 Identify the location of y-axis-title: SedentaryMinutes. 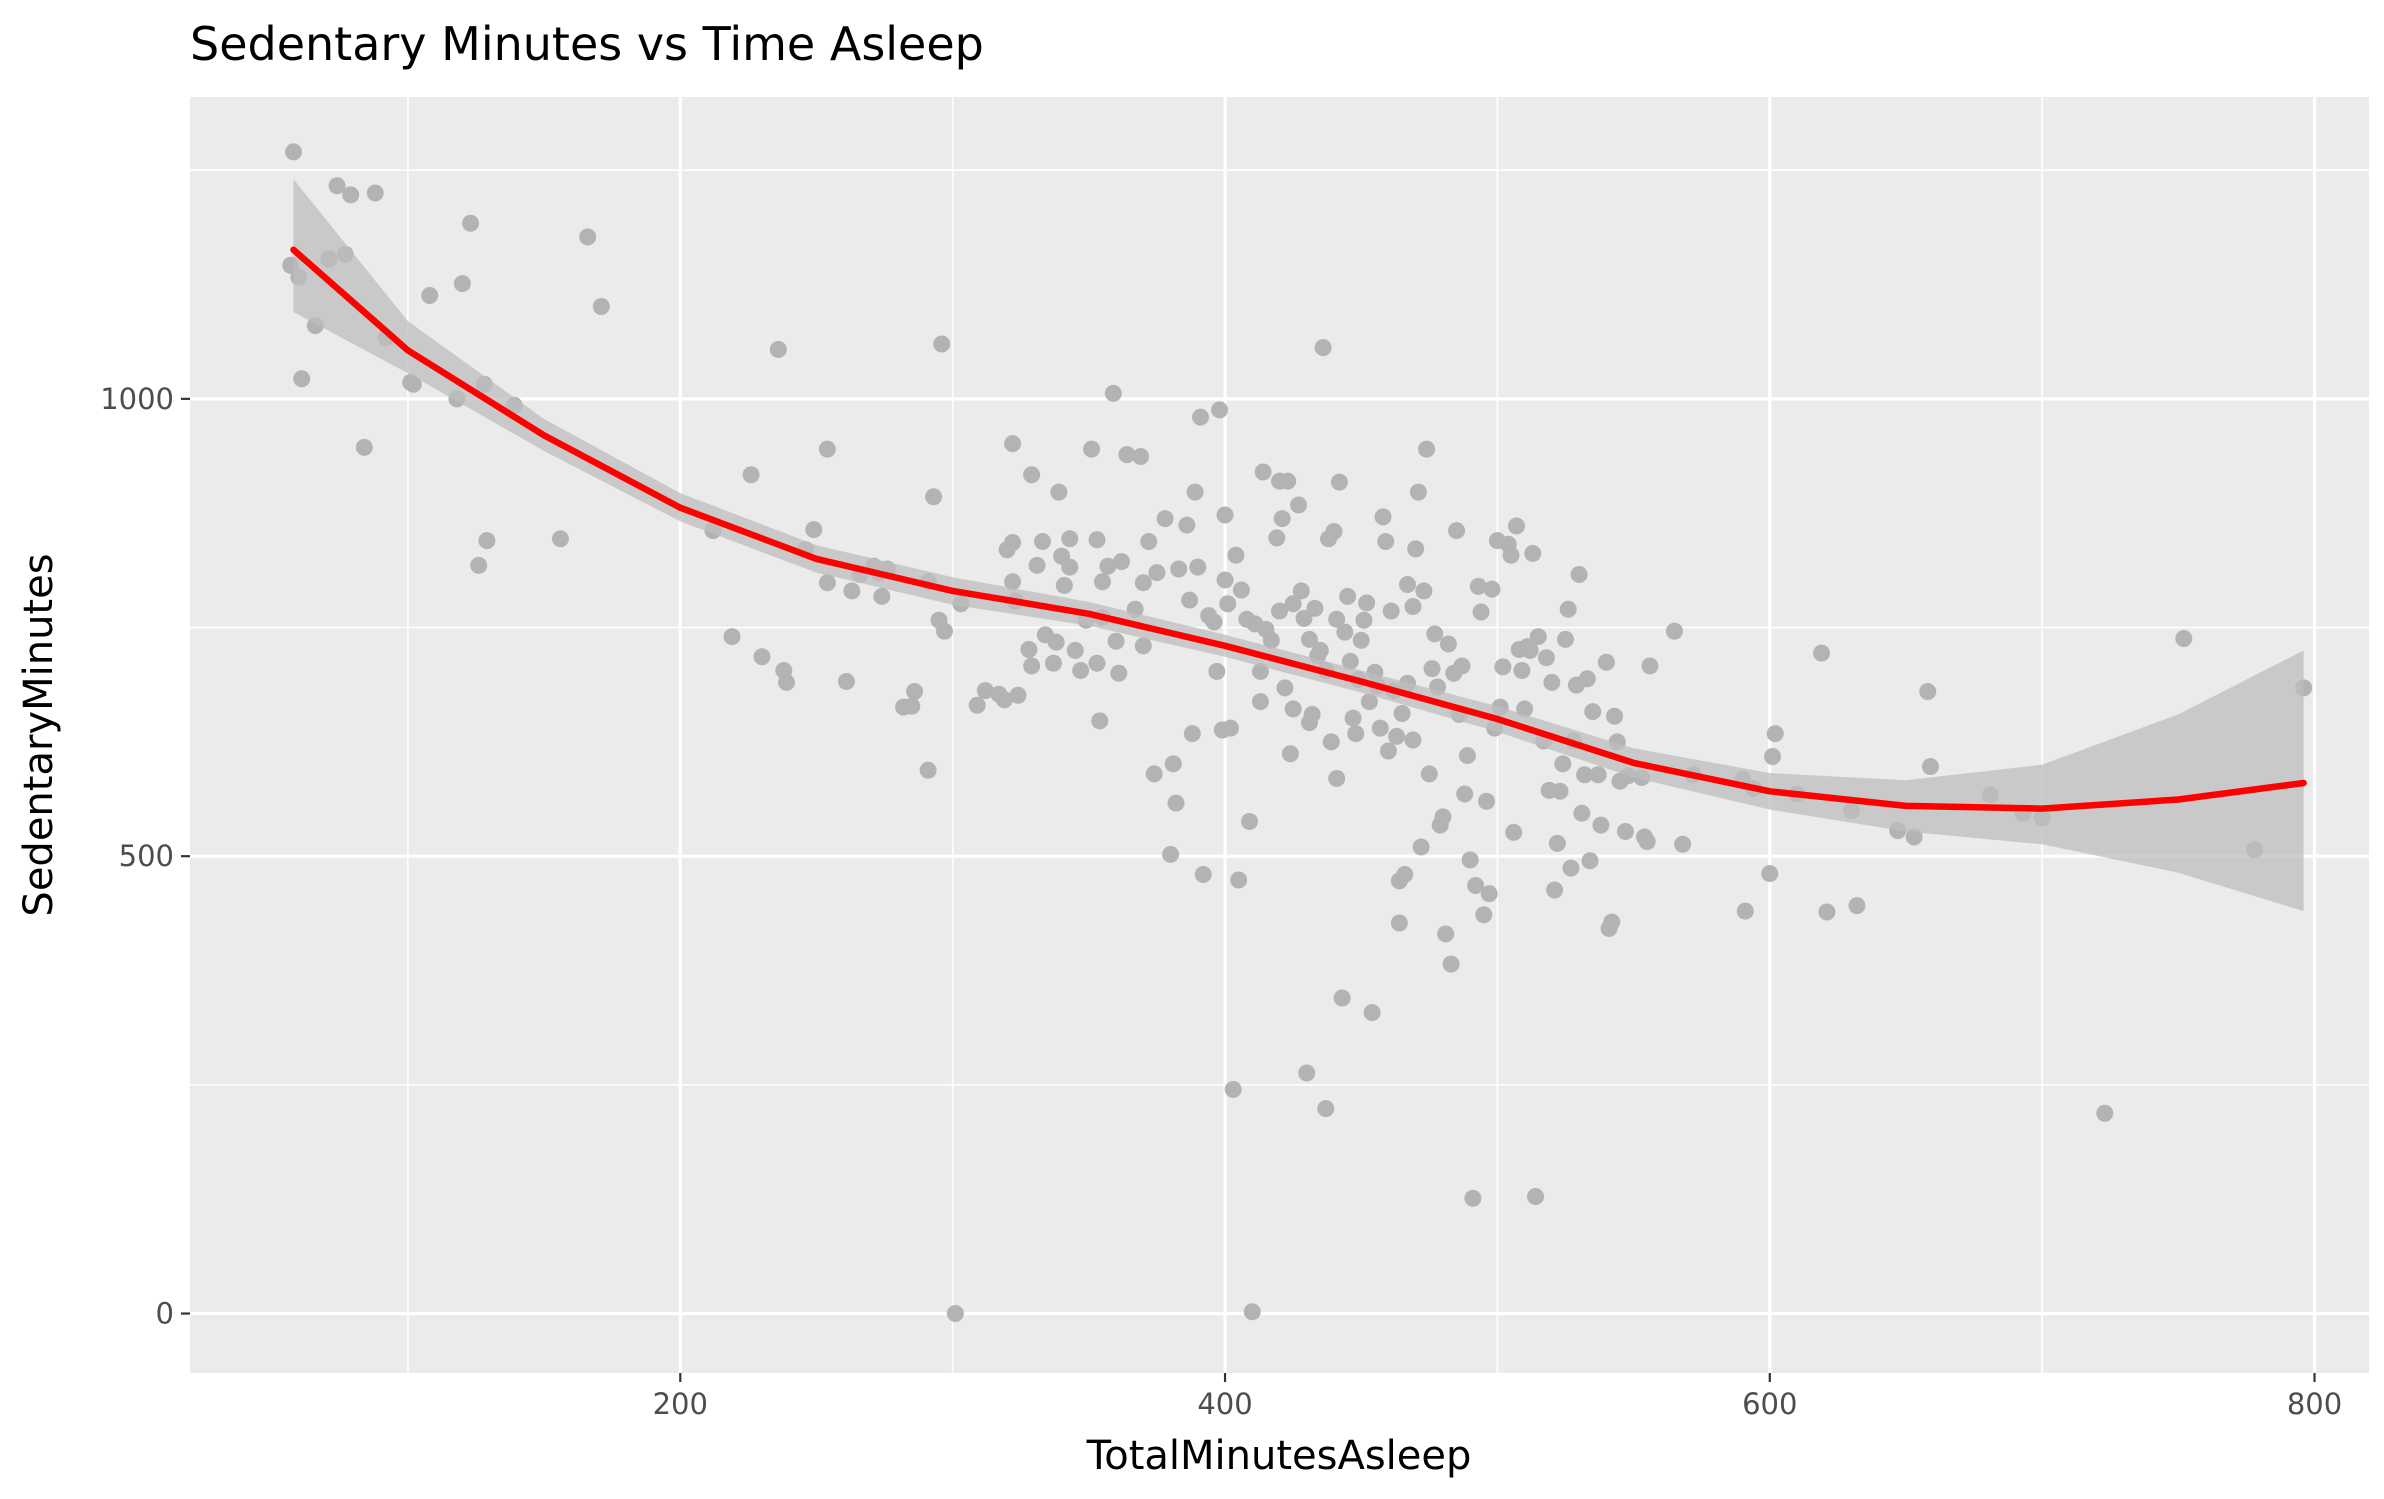
(39, 734).